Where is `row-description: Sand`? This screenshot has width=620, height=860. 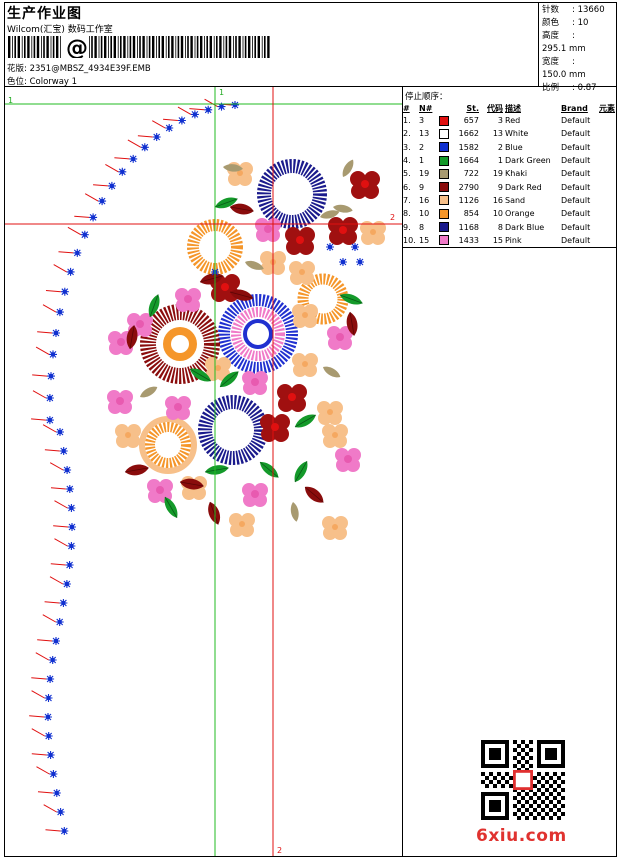 row-description: Sand is located at coordinates (515, 200).